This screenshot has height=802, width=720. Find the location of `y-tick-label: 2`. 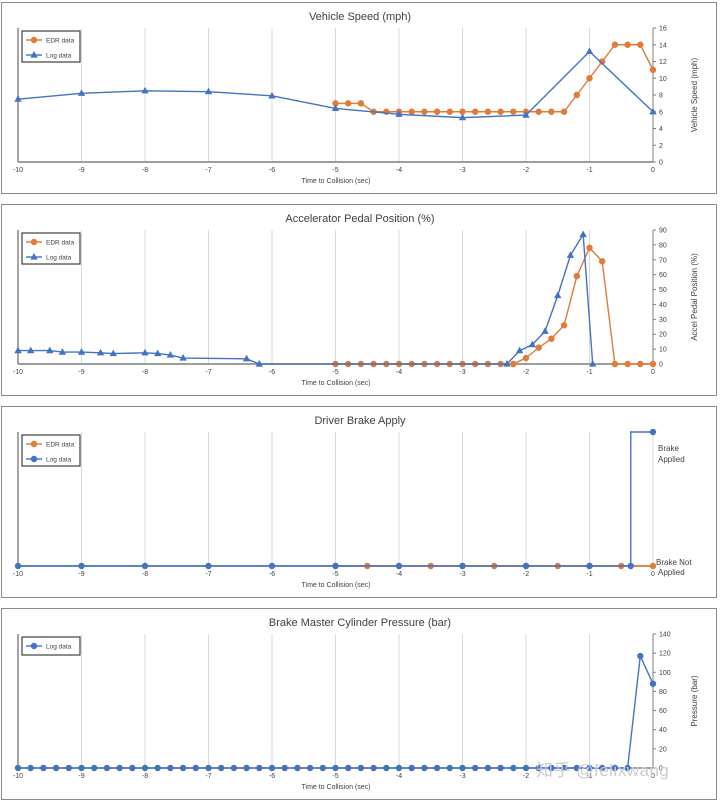

y-tick-label: 2 is located at coordinates (661, 146).